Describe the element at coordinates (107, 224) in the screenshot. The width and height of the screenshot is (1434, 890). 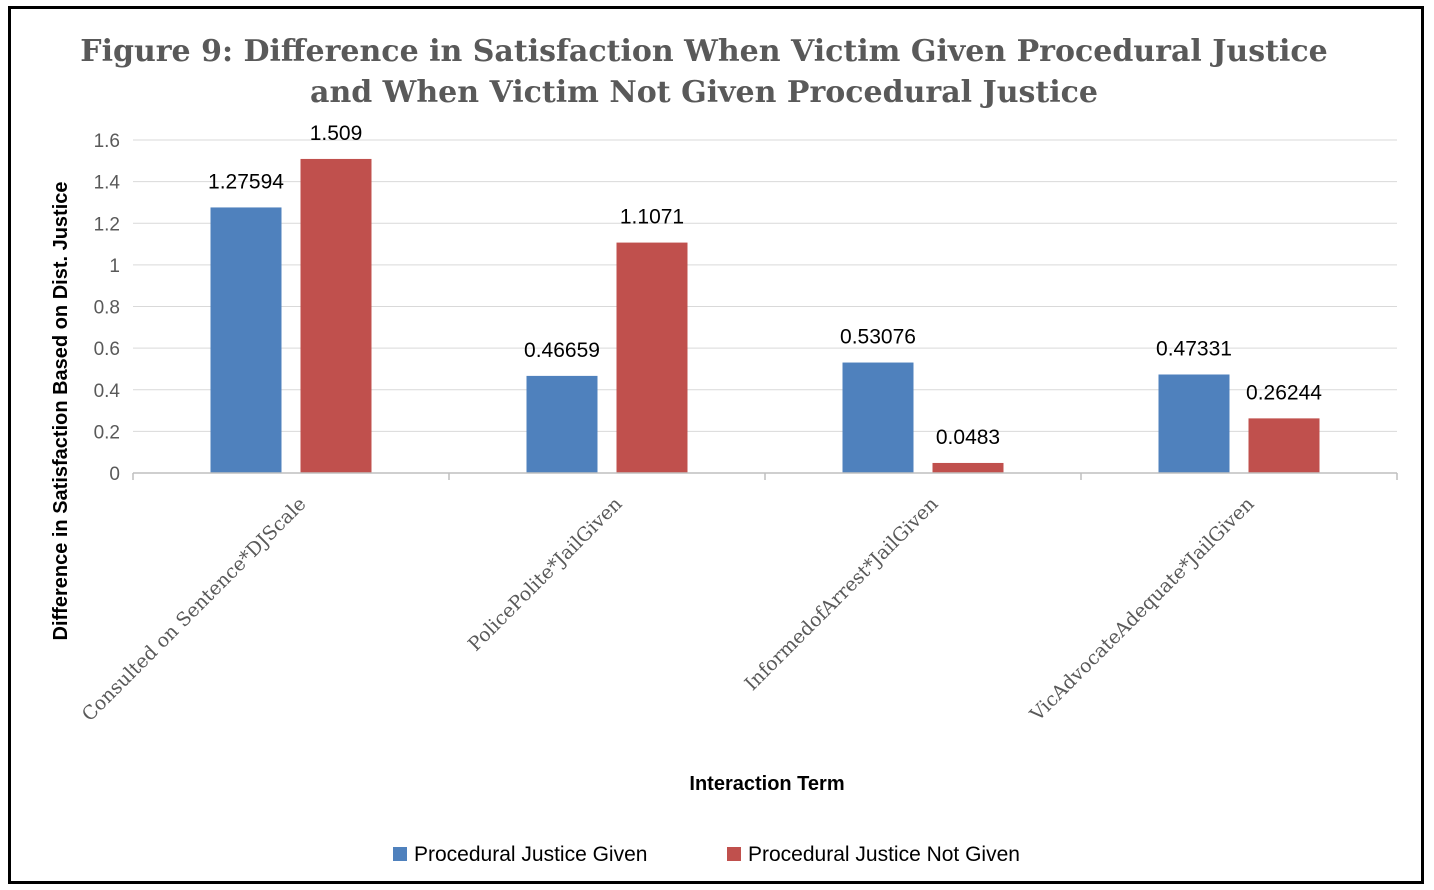
I see `y-tick-label: 1.2` at that location.